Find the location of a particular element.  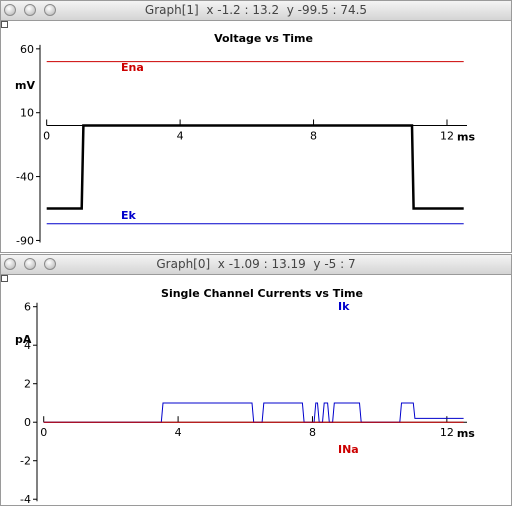

y-tick-label: -2 is located at coordinates (25, 461).